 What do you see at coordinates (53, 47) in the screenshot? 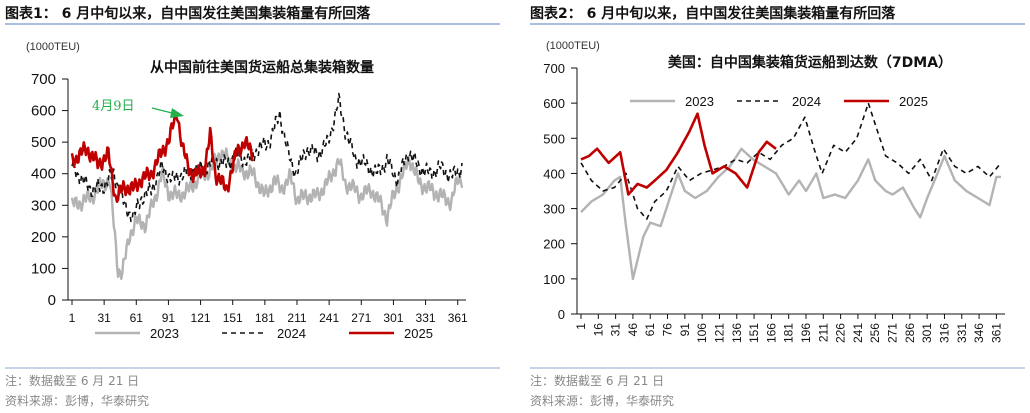
I see `left-unit-label: (1000TEU)` at bounding box center [53, 47].